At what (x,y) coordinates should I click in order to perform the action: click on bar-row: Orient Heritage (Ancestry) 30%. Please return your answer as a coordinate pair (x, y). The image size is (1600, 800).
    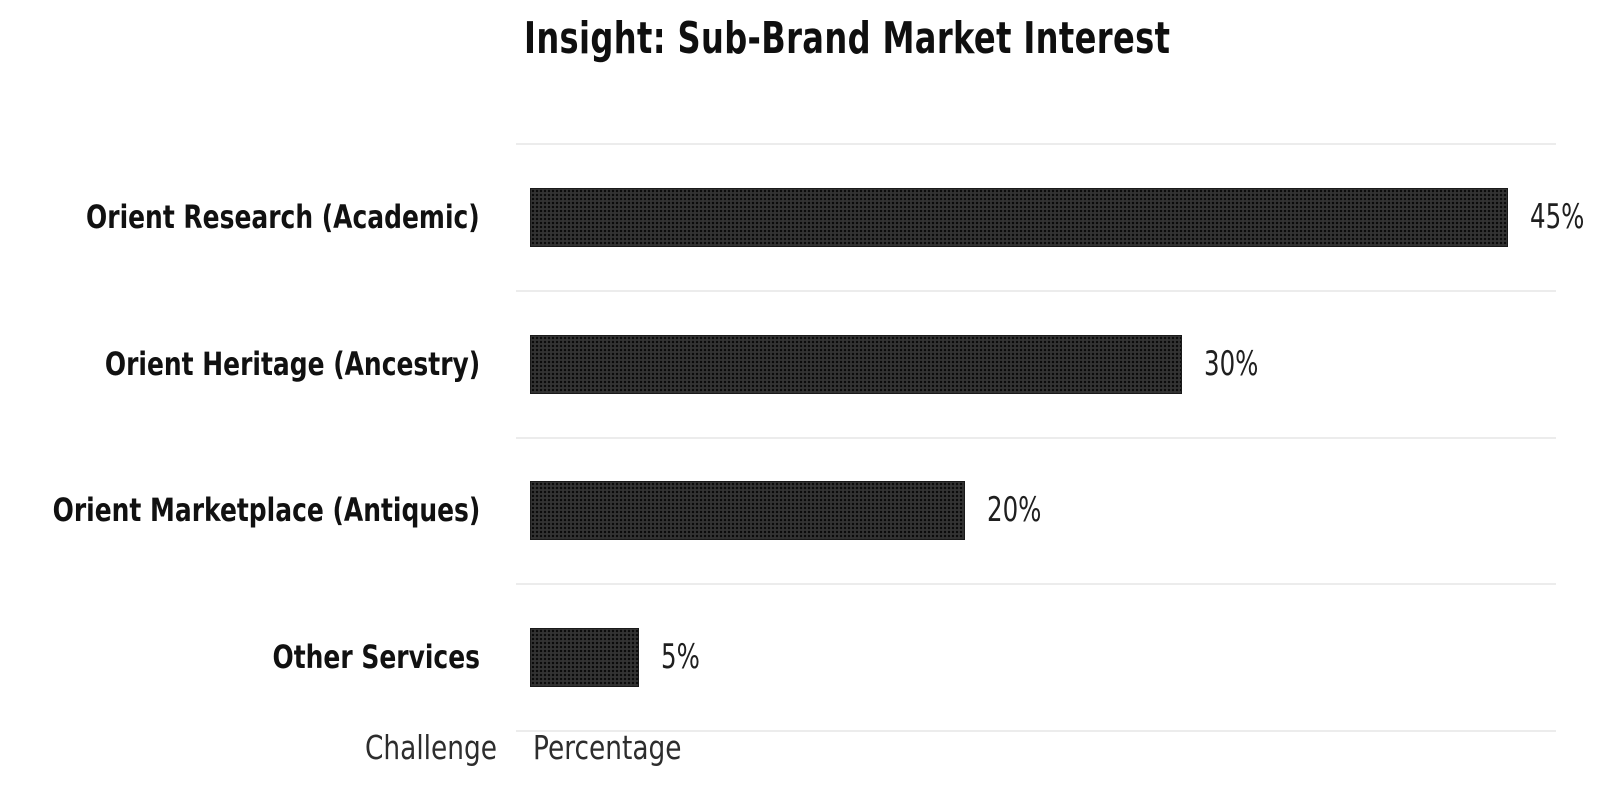
    Looking at the image, I should click on (800, 364).